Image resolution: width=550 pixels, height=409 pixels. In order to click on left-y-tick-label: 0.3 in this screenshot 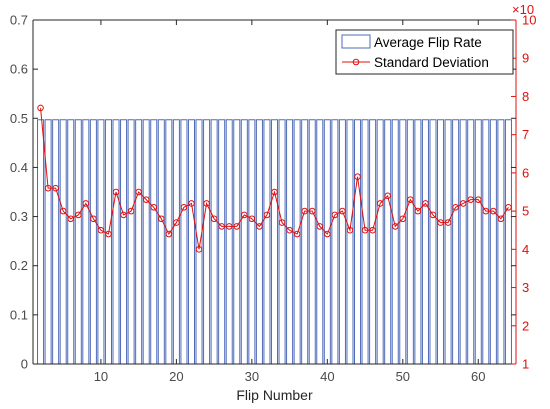, I will do `click(19, 216)`.